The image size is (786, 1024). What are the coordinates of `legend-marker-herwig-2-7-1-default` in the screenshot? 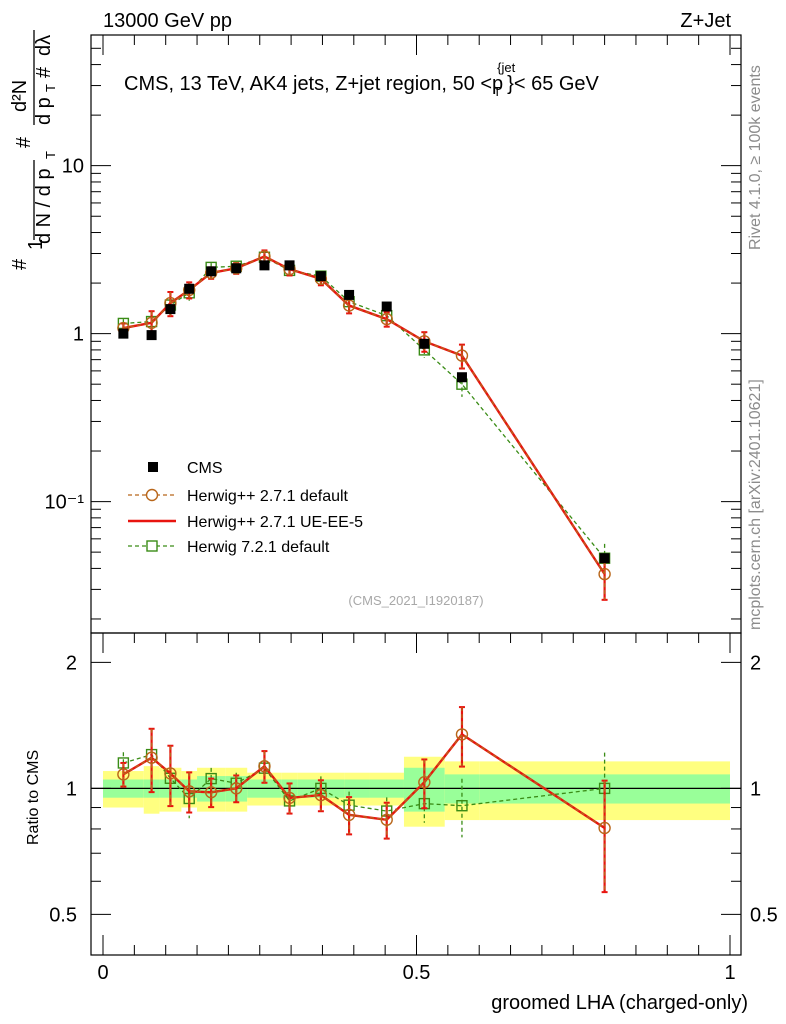 It's located at (152, 495).